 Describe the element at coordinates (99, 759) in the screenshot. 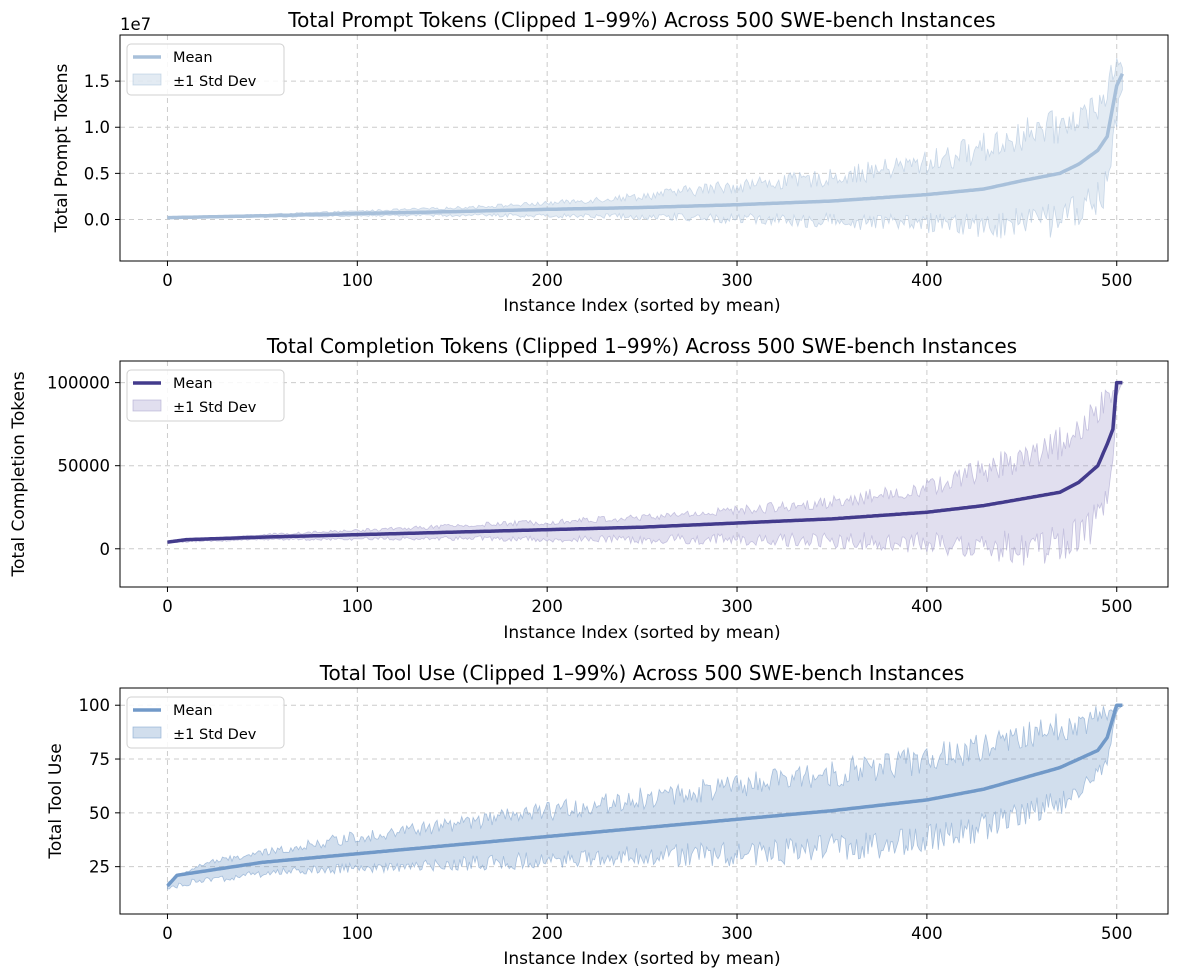

I see `y-tick-label: 75` at that location.